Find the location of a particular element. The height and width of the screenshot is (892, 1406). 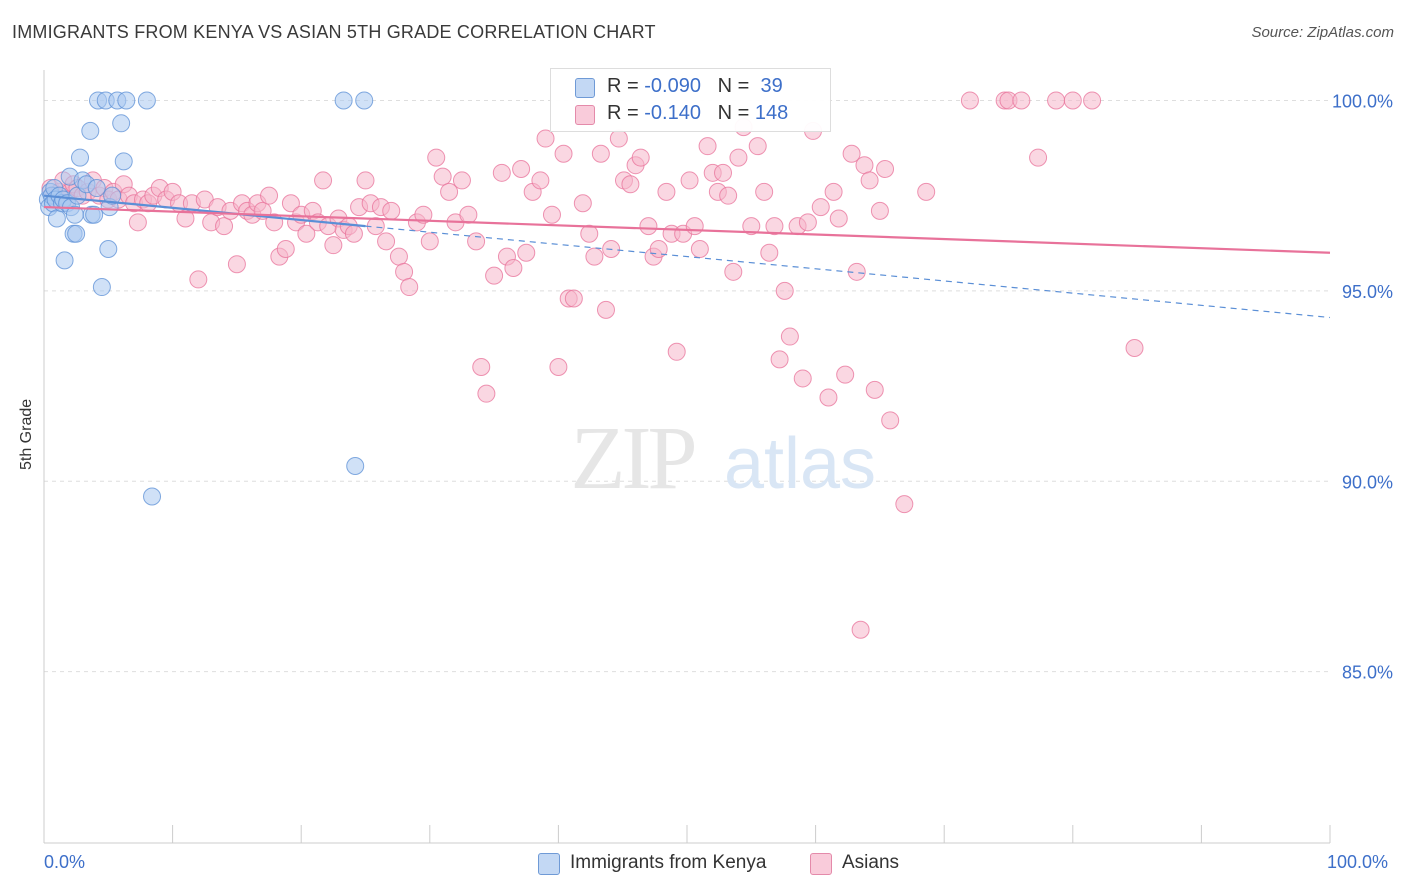

legend-n-label-asians: N = is located at coordinates (733, 113).